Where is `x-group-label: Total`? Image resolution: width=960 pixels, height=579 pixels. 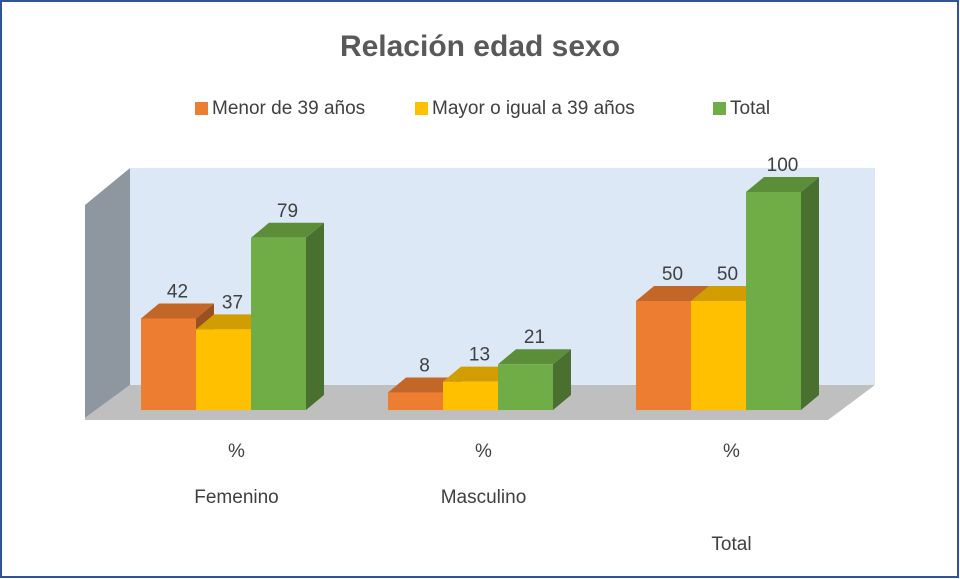
x-group-label: Total is located at coordinates (731, 544).